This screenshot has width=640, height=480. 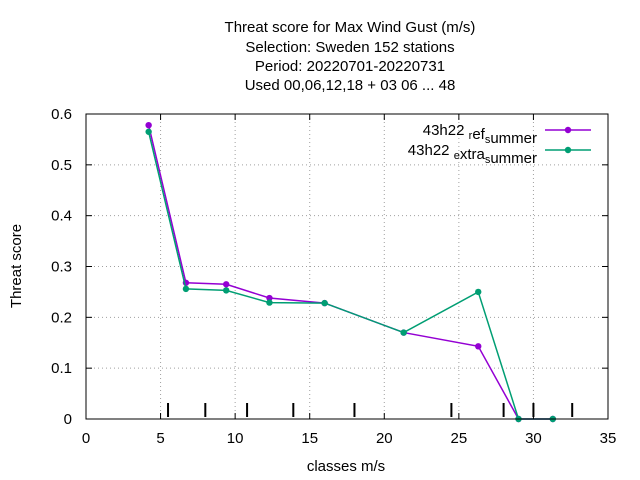 What do you see at coordinates (349, 47) in the screenshot?
I see `title-line-2: Selection: Sweden 152 stations` at bounding box center [349, 47].